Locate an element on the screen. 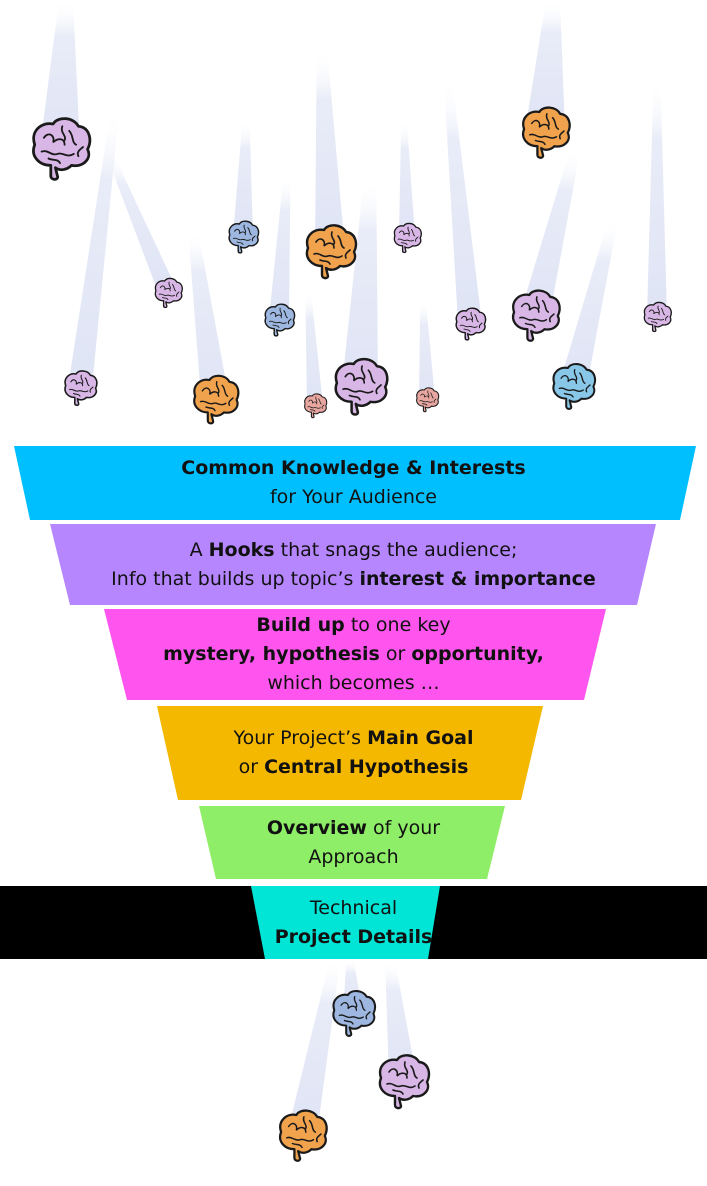  band-build-up is located at coordinates (355, 654).